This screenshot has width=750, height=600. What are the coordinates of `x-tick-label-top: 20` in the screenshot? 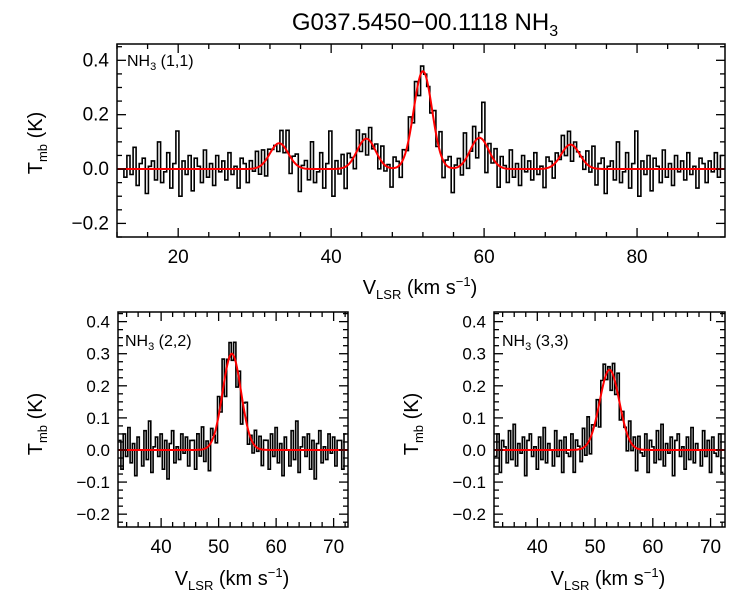 It's located at (178, 257).